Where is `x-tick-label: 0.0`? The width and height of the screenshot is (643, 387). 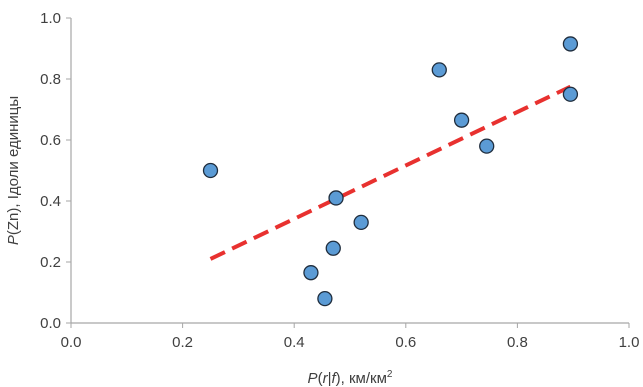 x-tick-label: 0.0 is located at coordinates (71, 342).